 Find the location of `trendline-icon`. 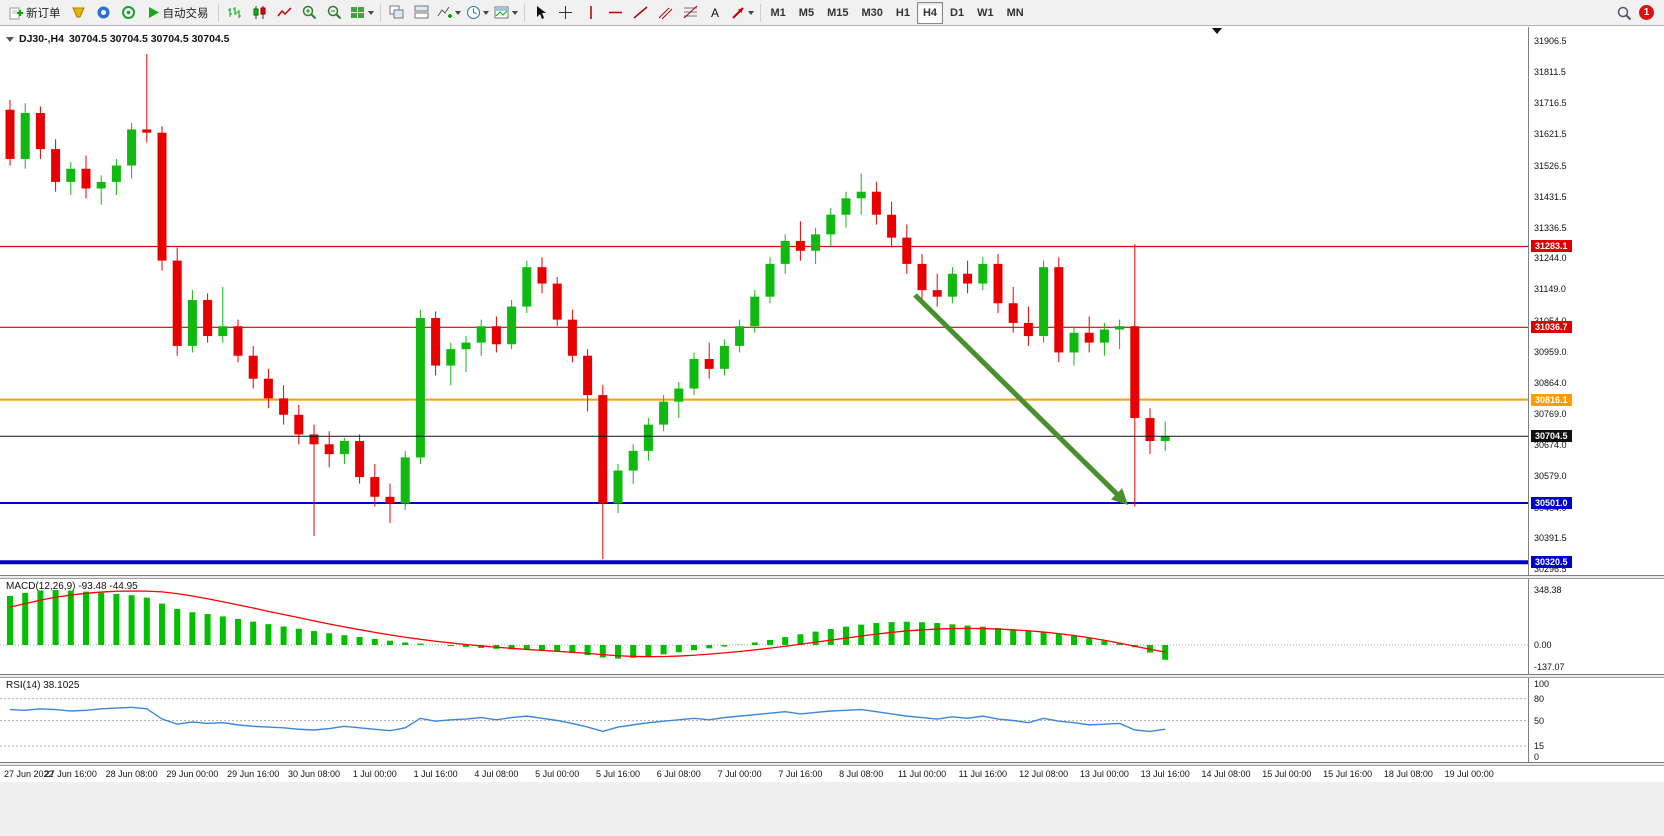

trendline-icon is located at coordinates (640, 12).